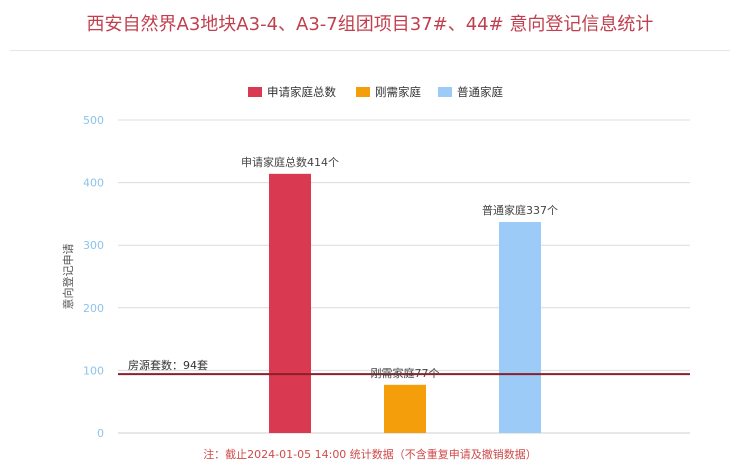 The image size is (740, 470). Describe the element at coordinates (290, 162) in the screenshot. I see `data-label: 申请家庭总数414个` at that location.